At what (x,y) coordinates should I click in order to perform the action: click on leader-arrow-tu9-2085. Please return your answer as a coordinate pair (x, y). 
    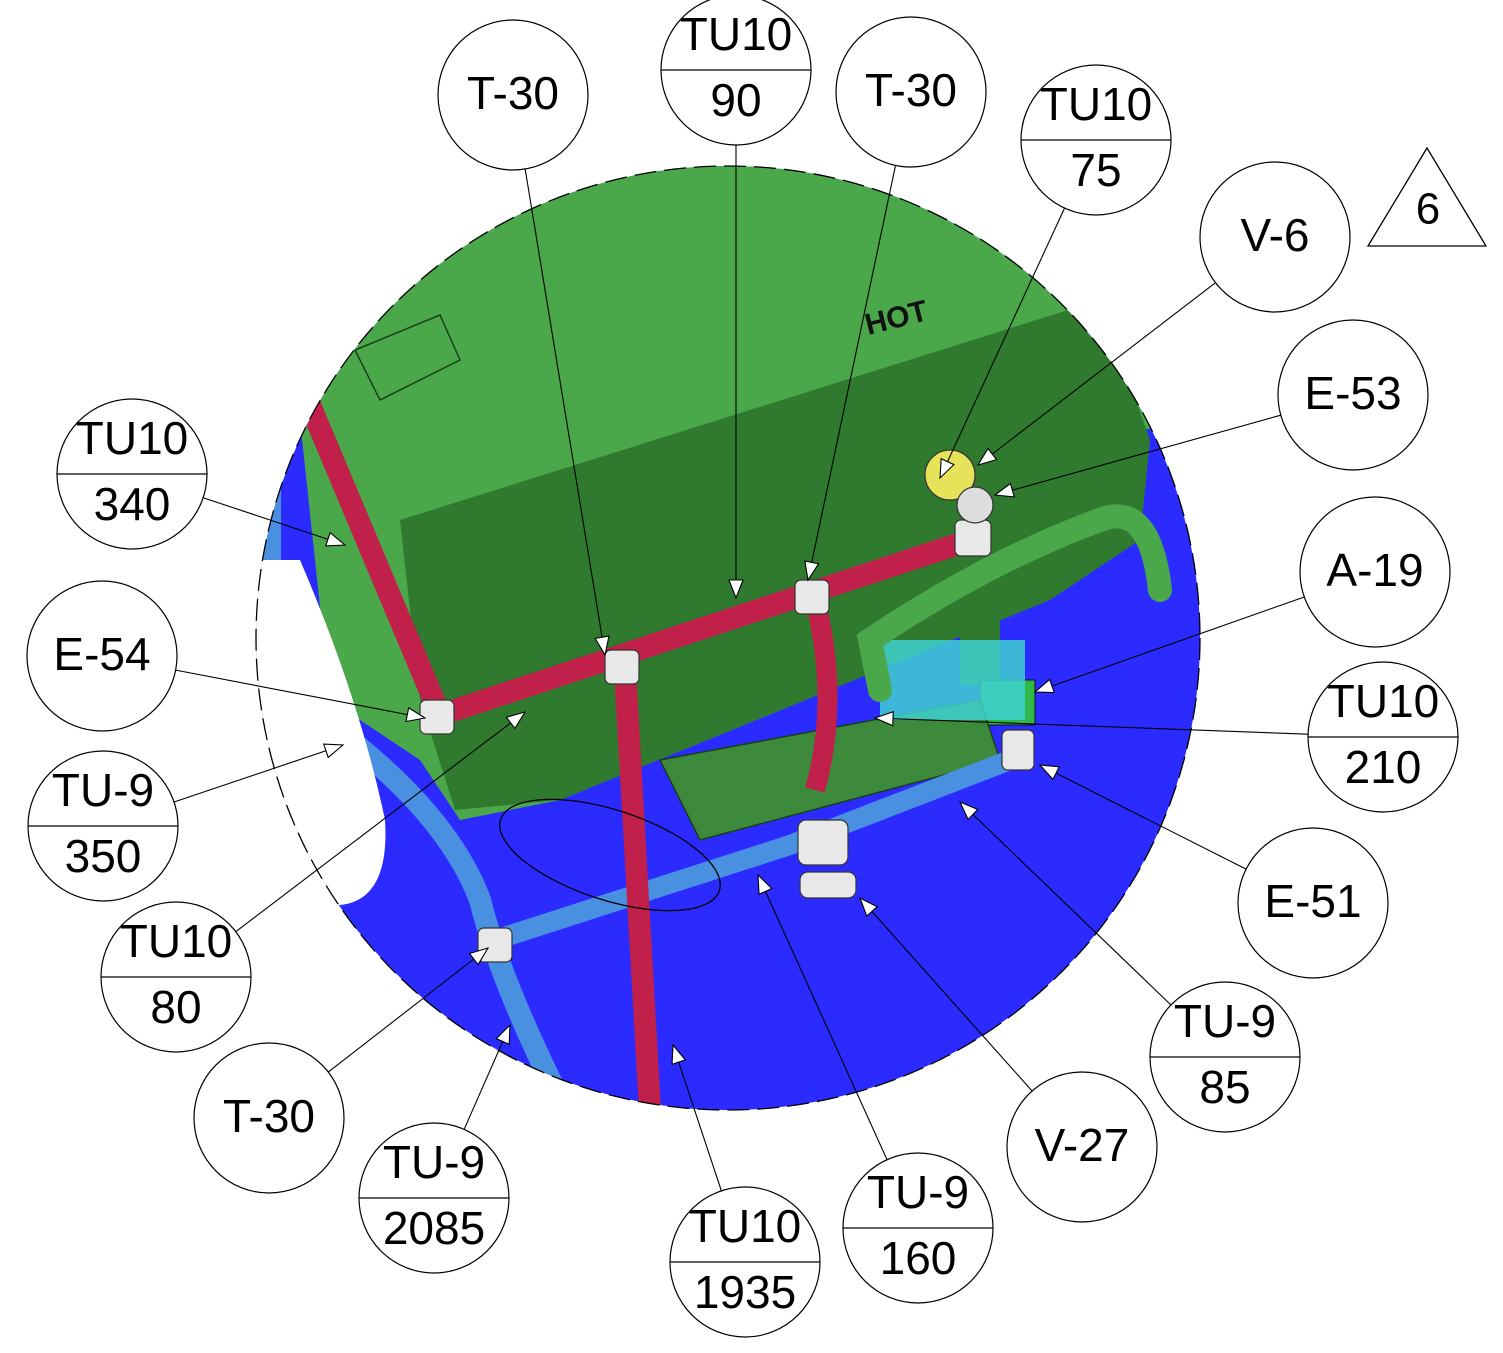
    Looking at the image, I should click on (503, 1034).